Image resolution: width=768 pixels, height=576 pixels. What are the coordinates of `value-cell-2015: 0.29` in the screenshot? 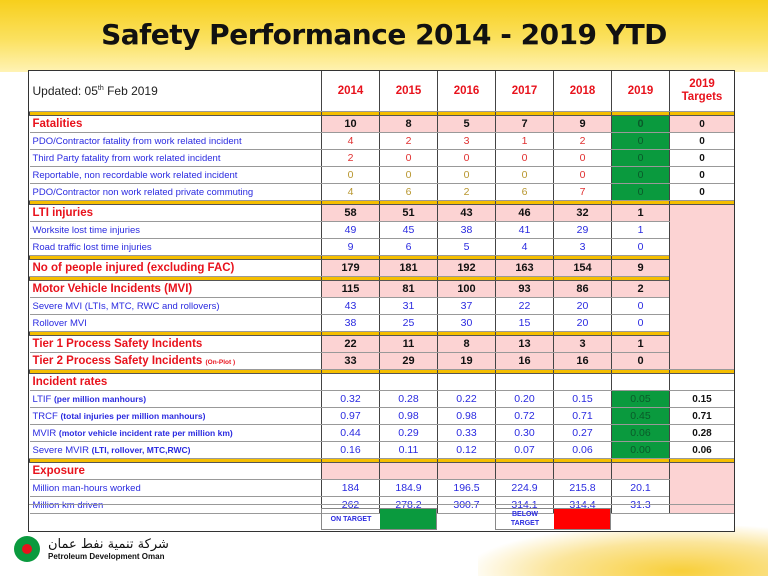 It's located at (408, 433).